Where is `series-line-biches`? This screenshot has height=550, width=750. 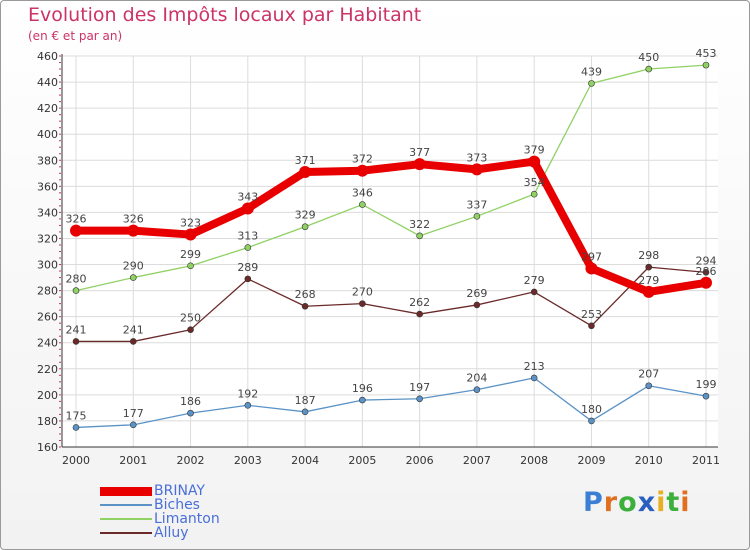
series-line-biches is located at coordinates (391, 403).